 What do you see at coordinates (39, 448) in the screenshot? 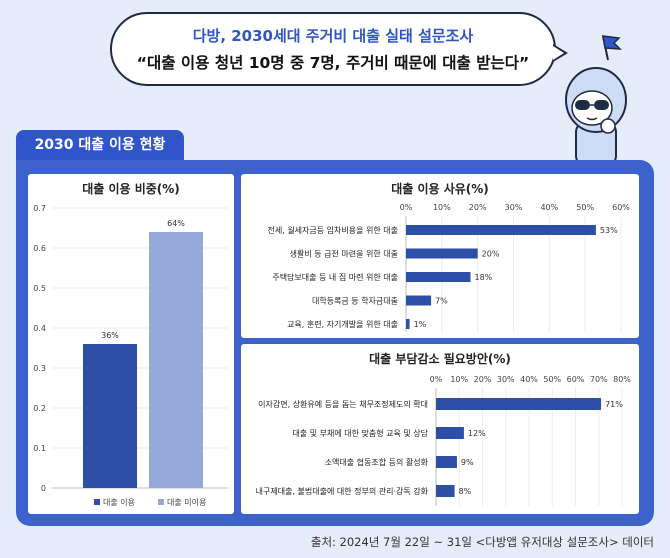
I see `y-tick-label: 0.1` at bounding box center [39, 448].